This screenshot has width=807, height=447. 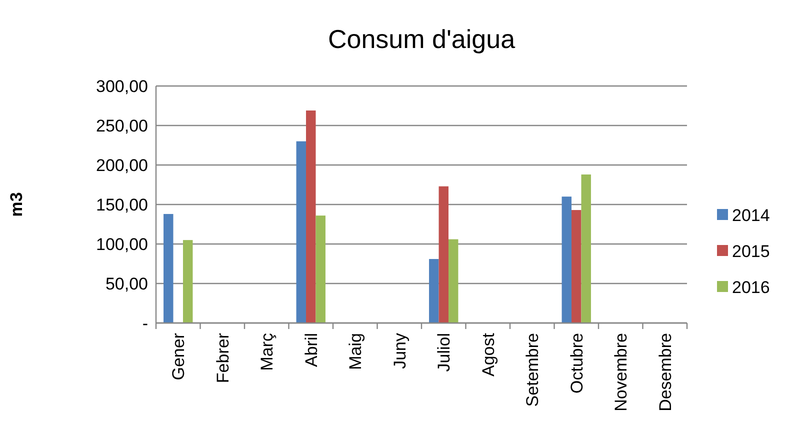 What do you see at coordinates (122, 244) in the screenshot?
I see `y-tick-label: 100,00` at bounding box center [122, 244].